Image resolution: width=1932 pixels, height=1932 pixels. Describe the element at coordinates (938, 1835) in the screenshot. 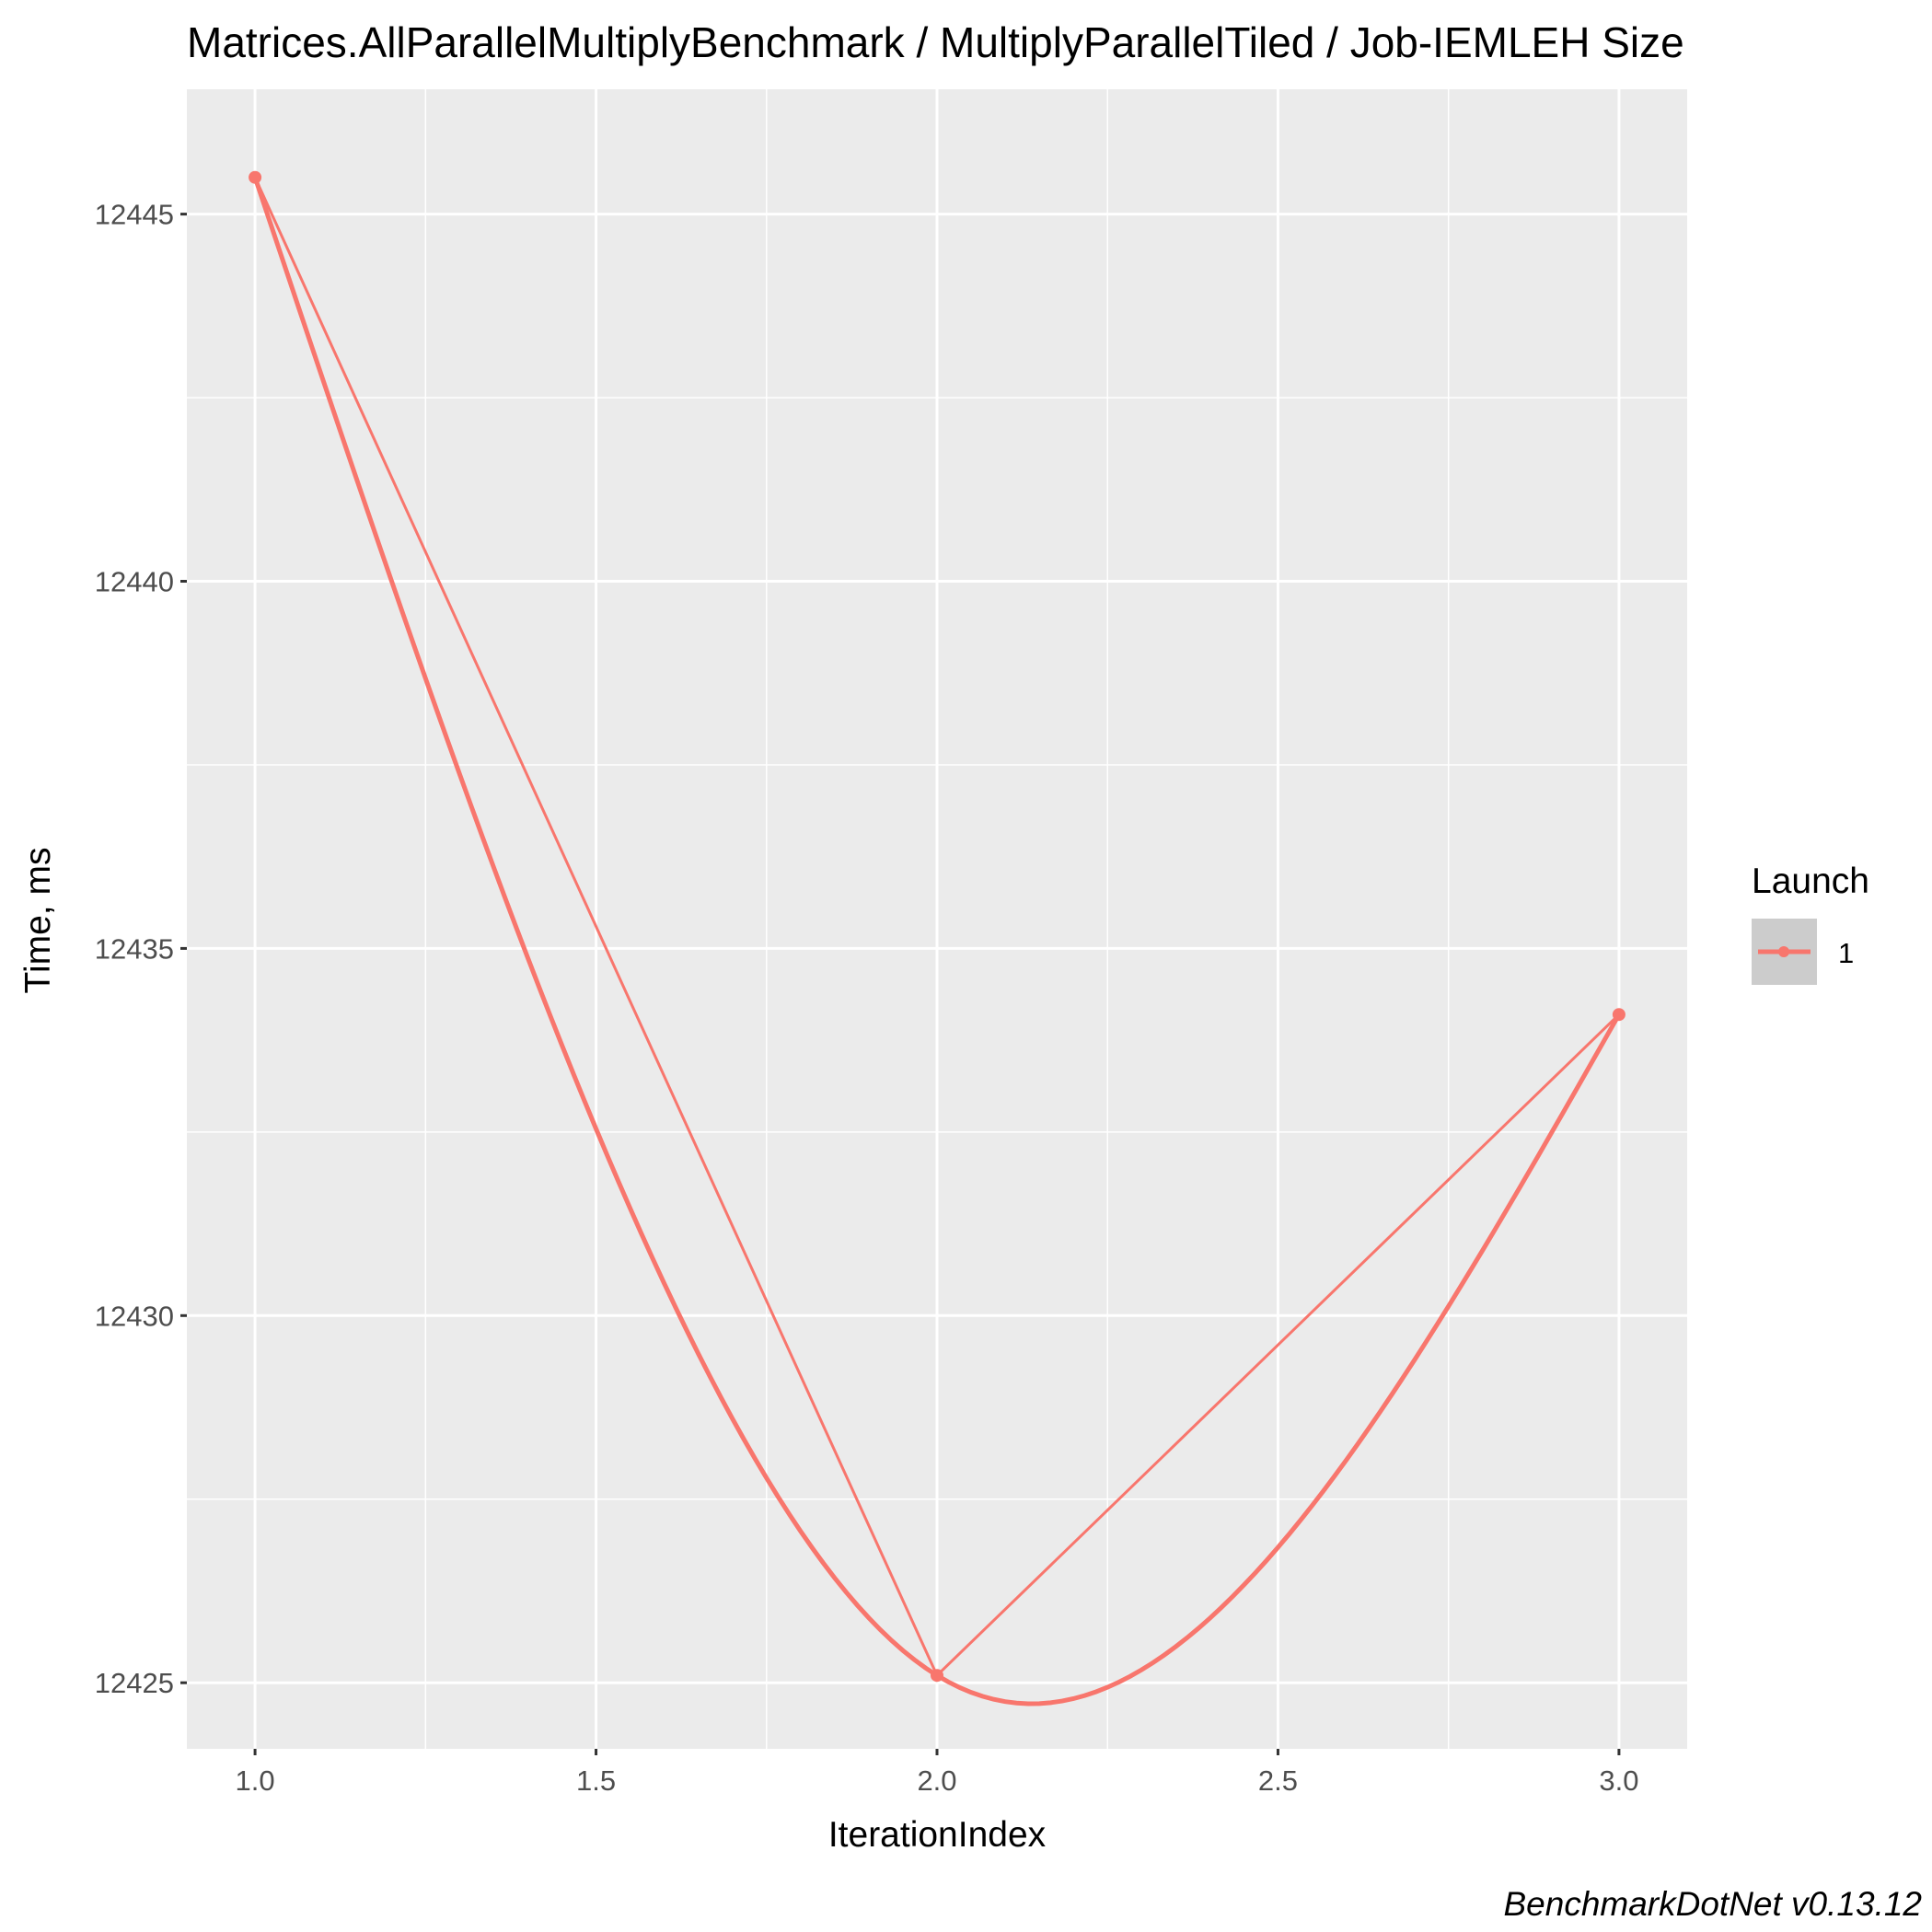

I see `x-axis-title: IterationIndex` at that location.